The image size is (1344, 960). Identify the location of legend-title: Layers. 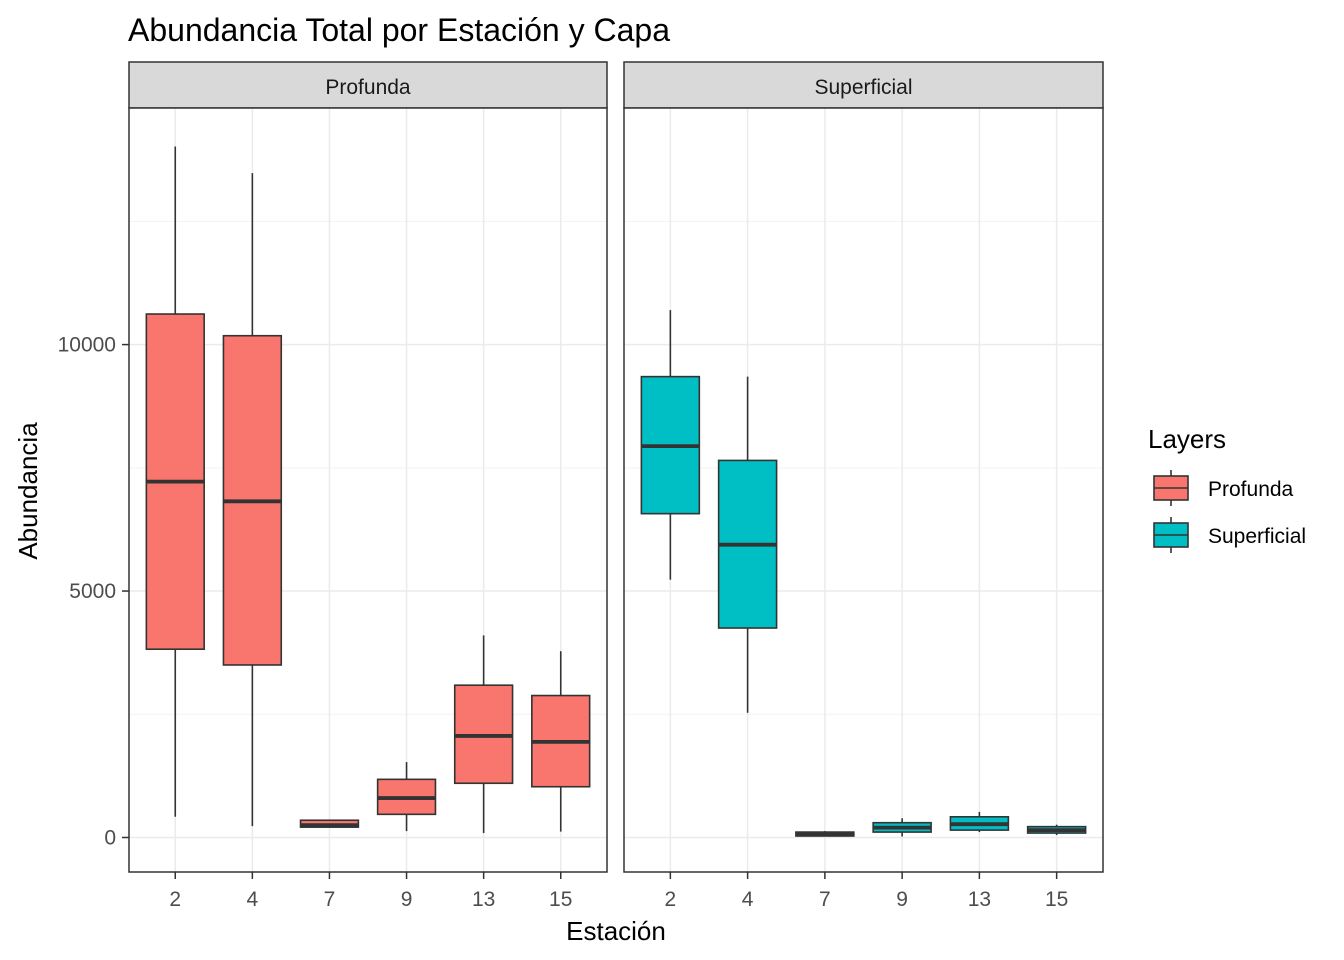
(1187, 439).